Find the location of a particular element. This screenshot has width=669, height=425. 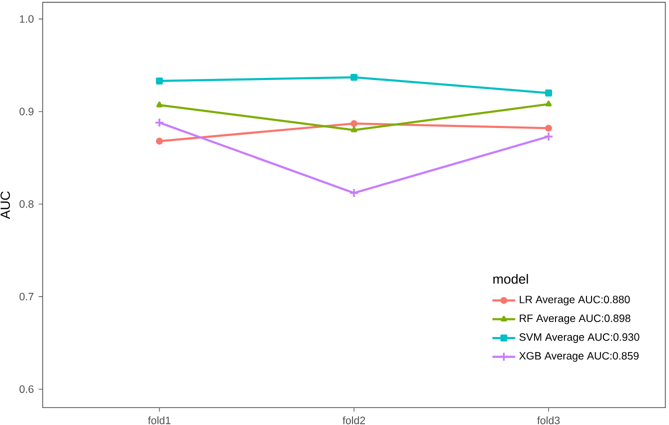

y-tick-label: 0.7 is located at coordinates (27, 296).